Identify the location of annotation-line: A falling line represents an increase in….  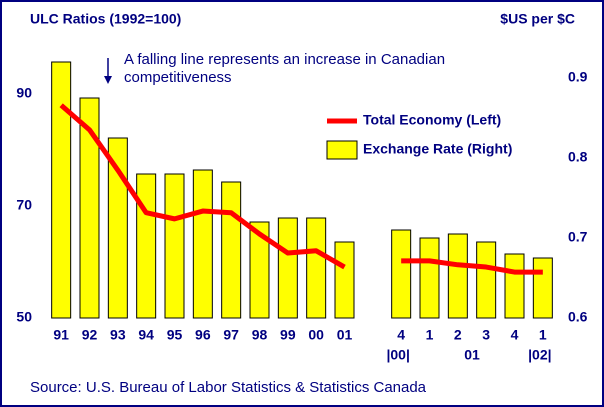
(284, 59).